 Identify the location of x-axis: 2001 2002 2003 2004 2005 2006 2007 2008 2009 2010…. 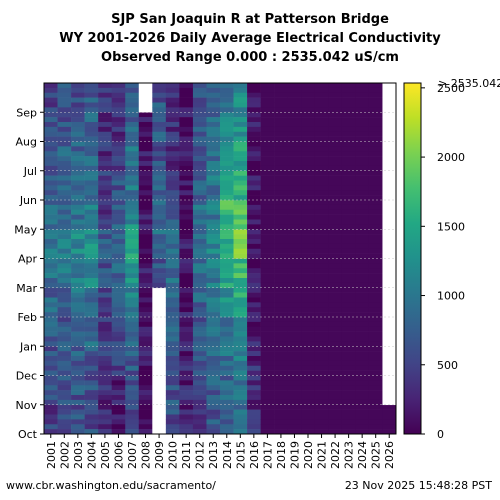
(220, 451).